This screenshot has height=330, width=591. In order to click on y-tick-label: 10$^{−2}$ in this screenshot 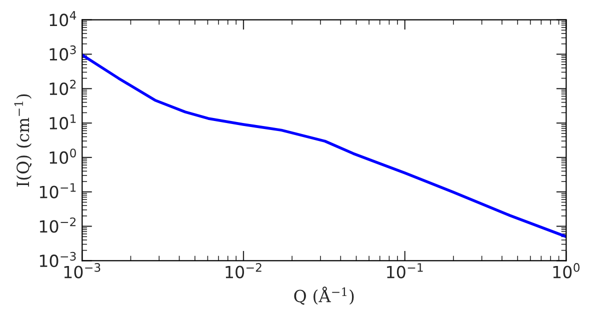, I will do `click(58, 225)`.